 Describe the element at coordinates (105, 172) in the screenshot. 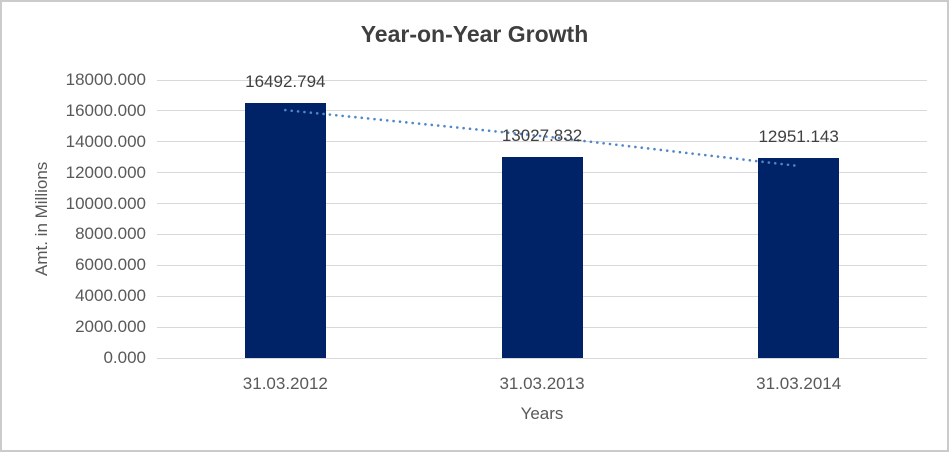

I see `y-tick-label: 12000.000` at that location.